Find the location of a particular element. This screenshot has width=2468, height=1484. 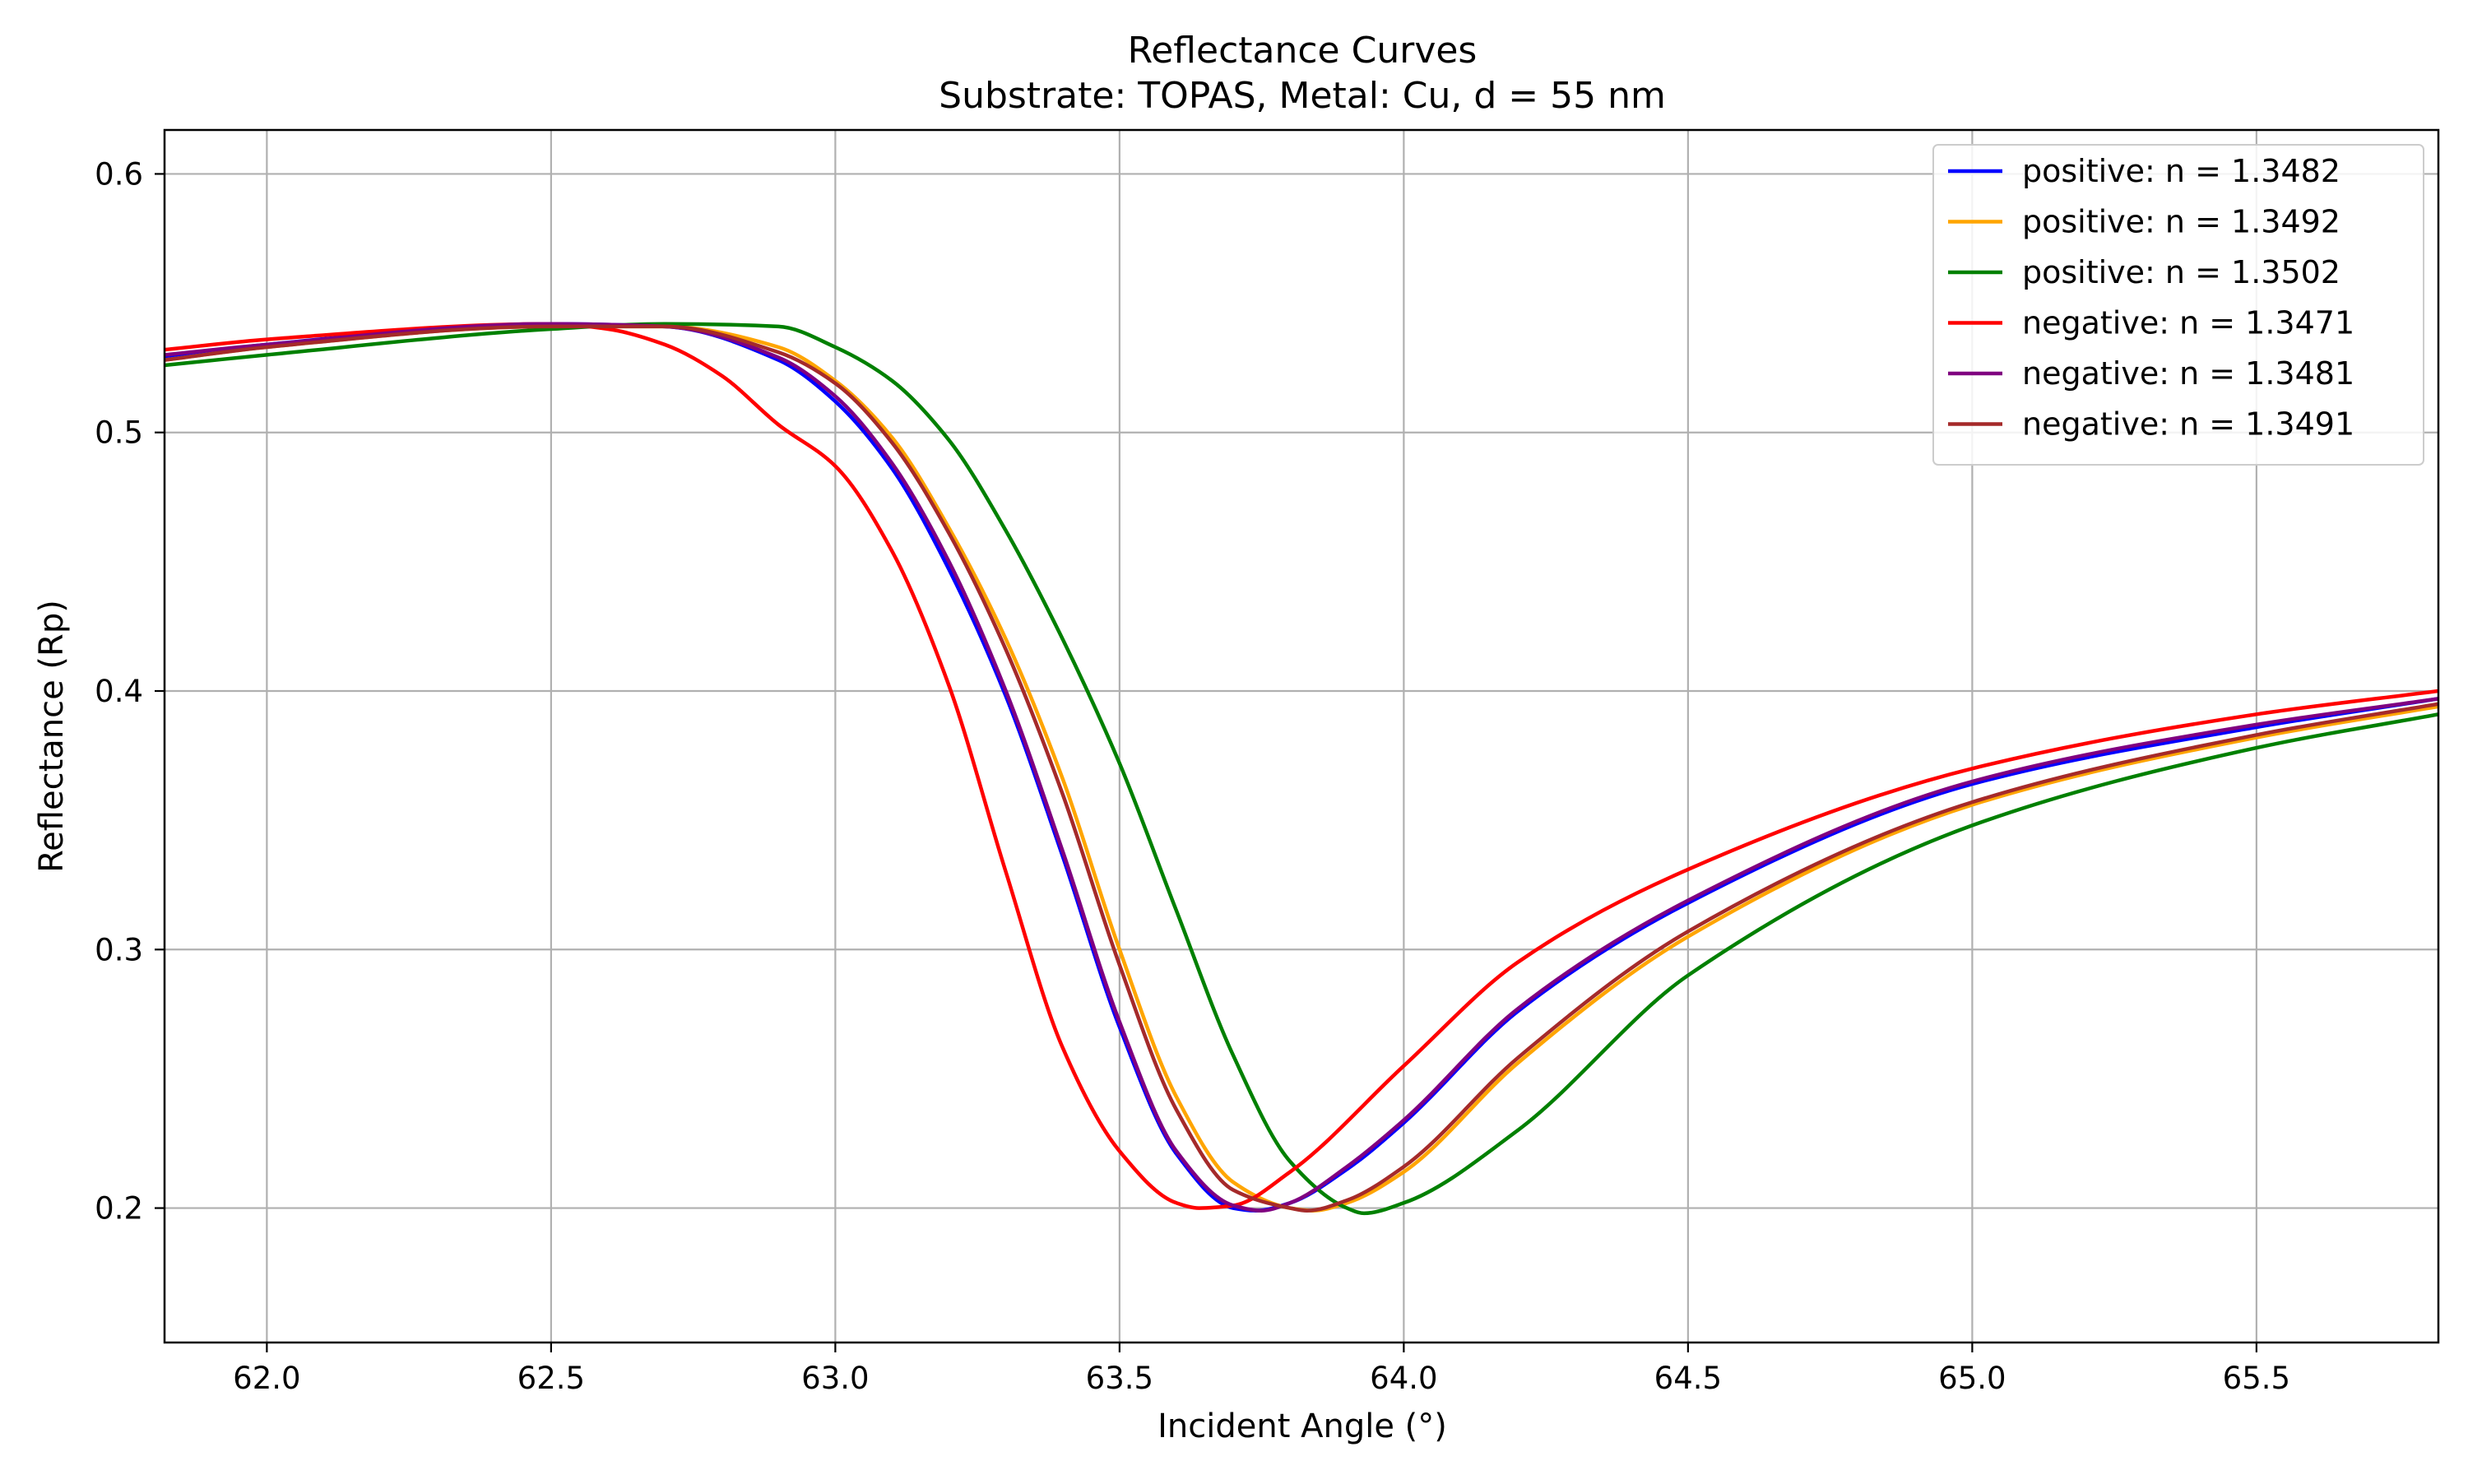

y-tick-label: 0.6 is located at coordinates (119, 174).